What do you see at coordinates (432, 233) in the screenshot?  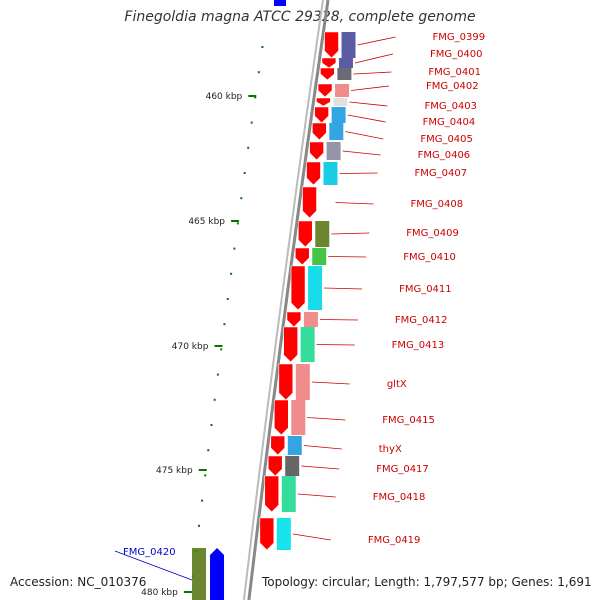 I see `gene-label-fmg_0409: FMG_0409` at bounding box center [432, 233].